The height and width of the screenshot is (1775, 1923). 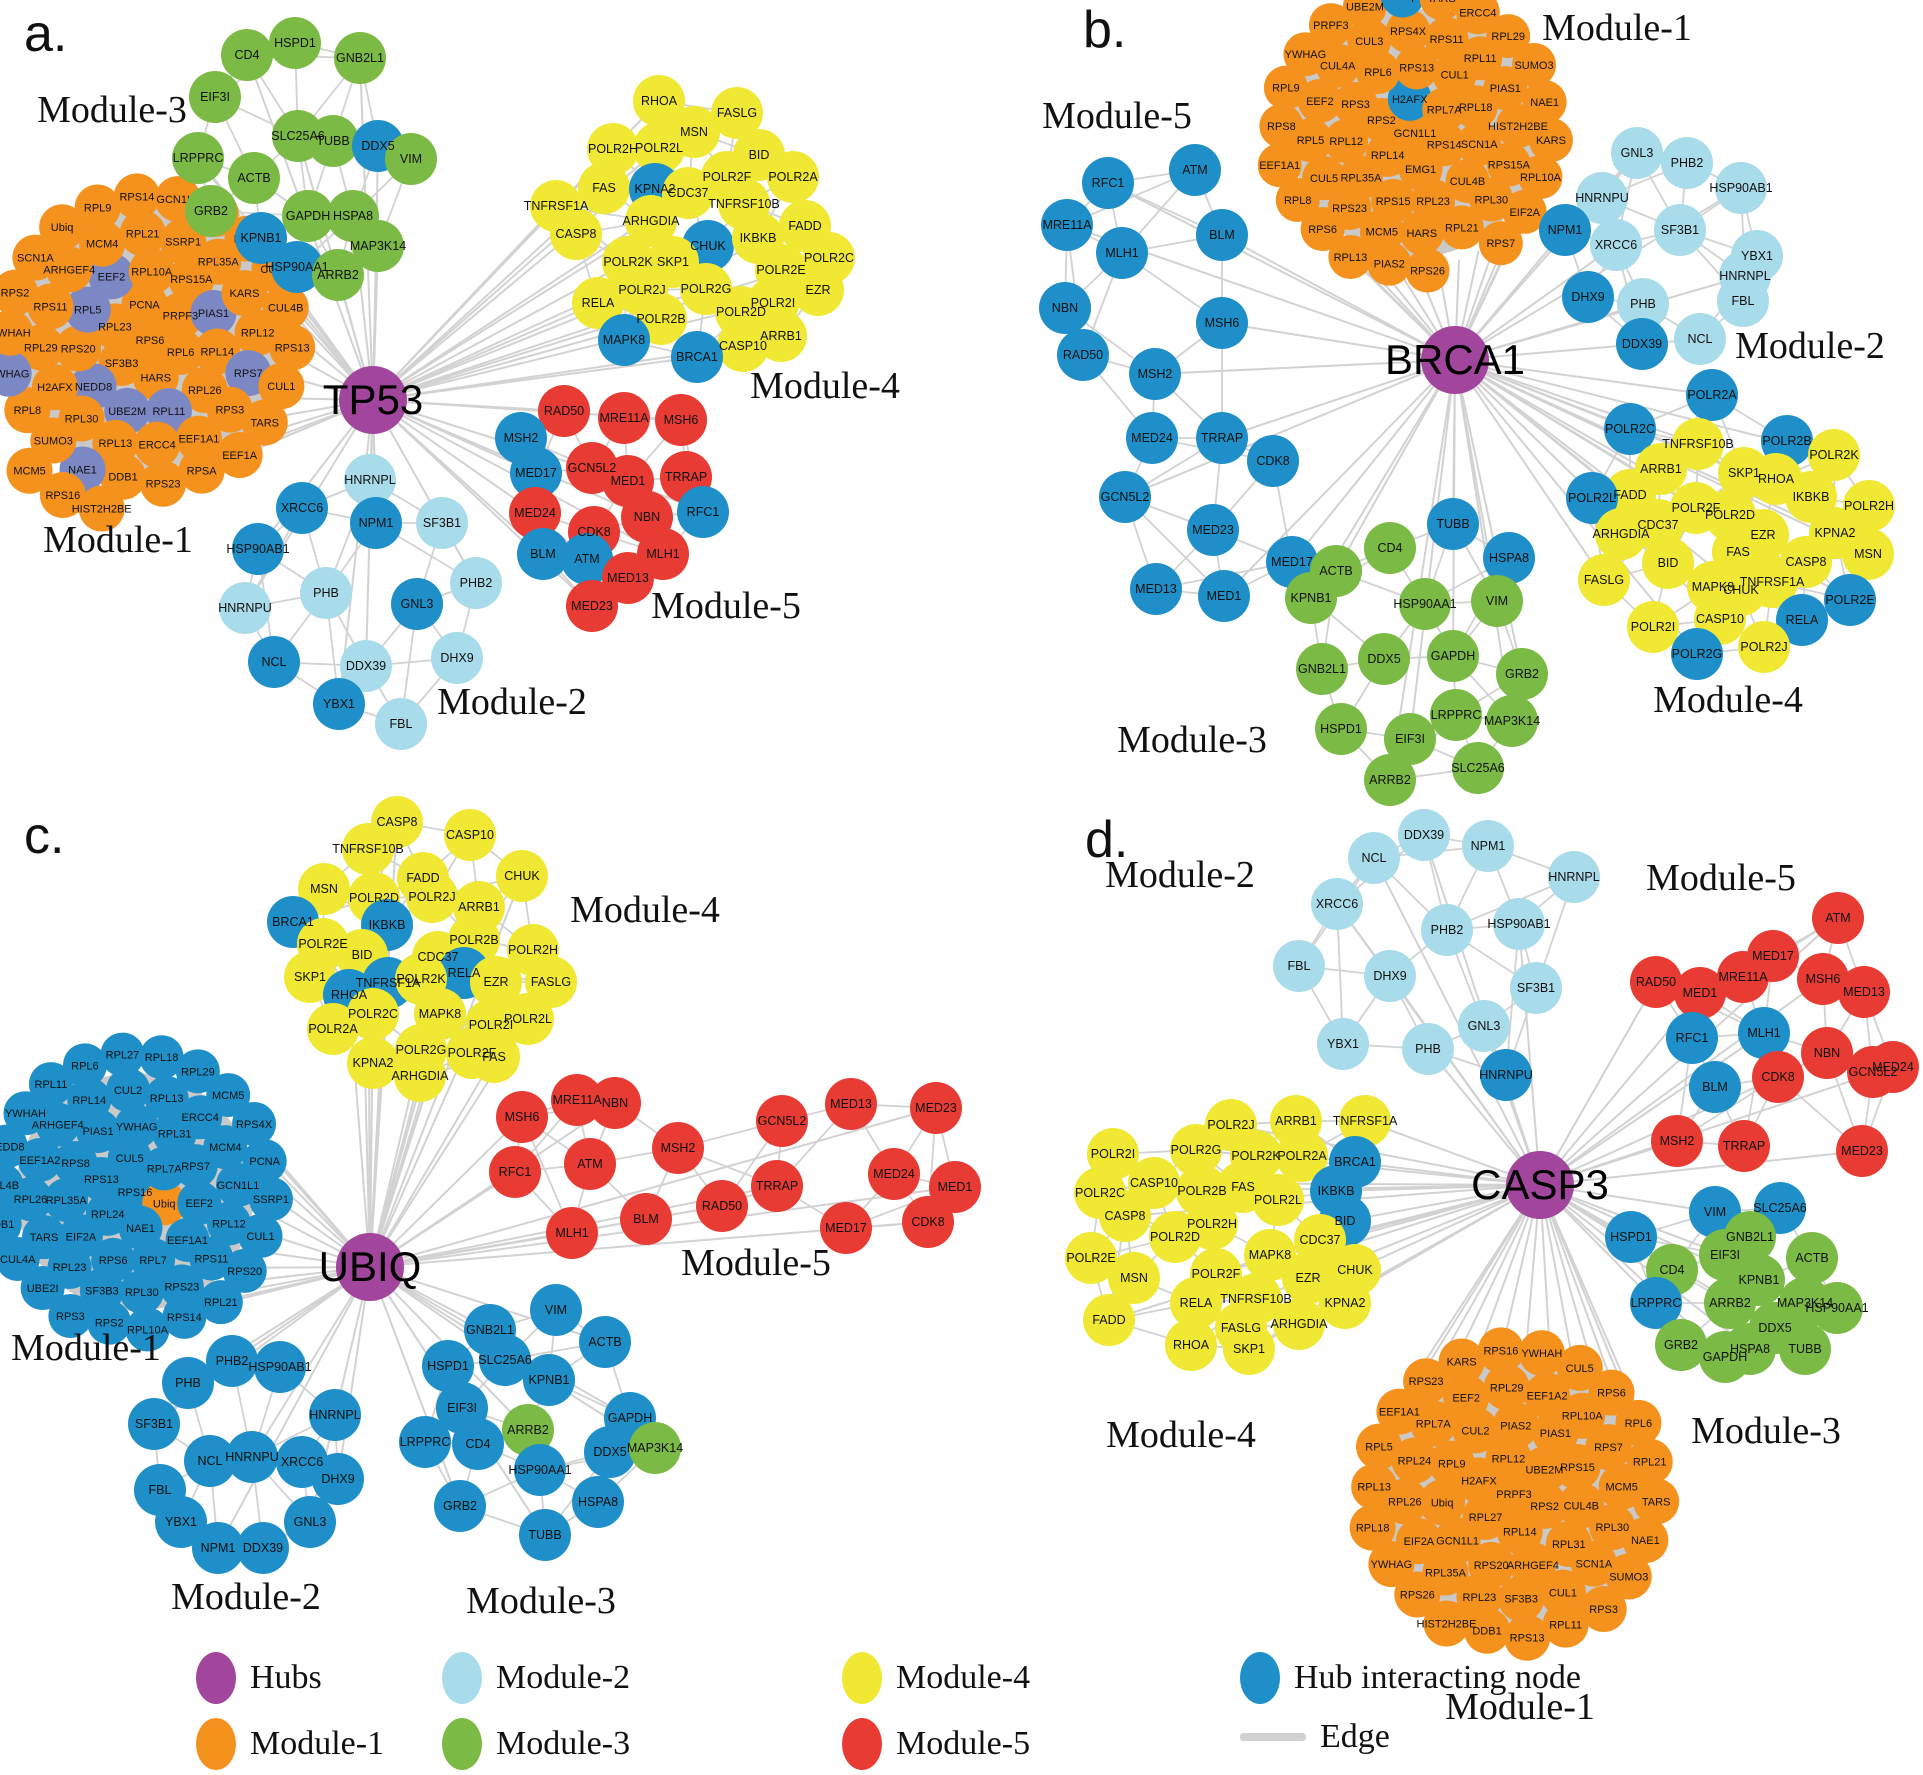 What do you see at coordinates (35, 257) in the screenshot?
I see `node-scn1a` at bounding box center [35, 257].